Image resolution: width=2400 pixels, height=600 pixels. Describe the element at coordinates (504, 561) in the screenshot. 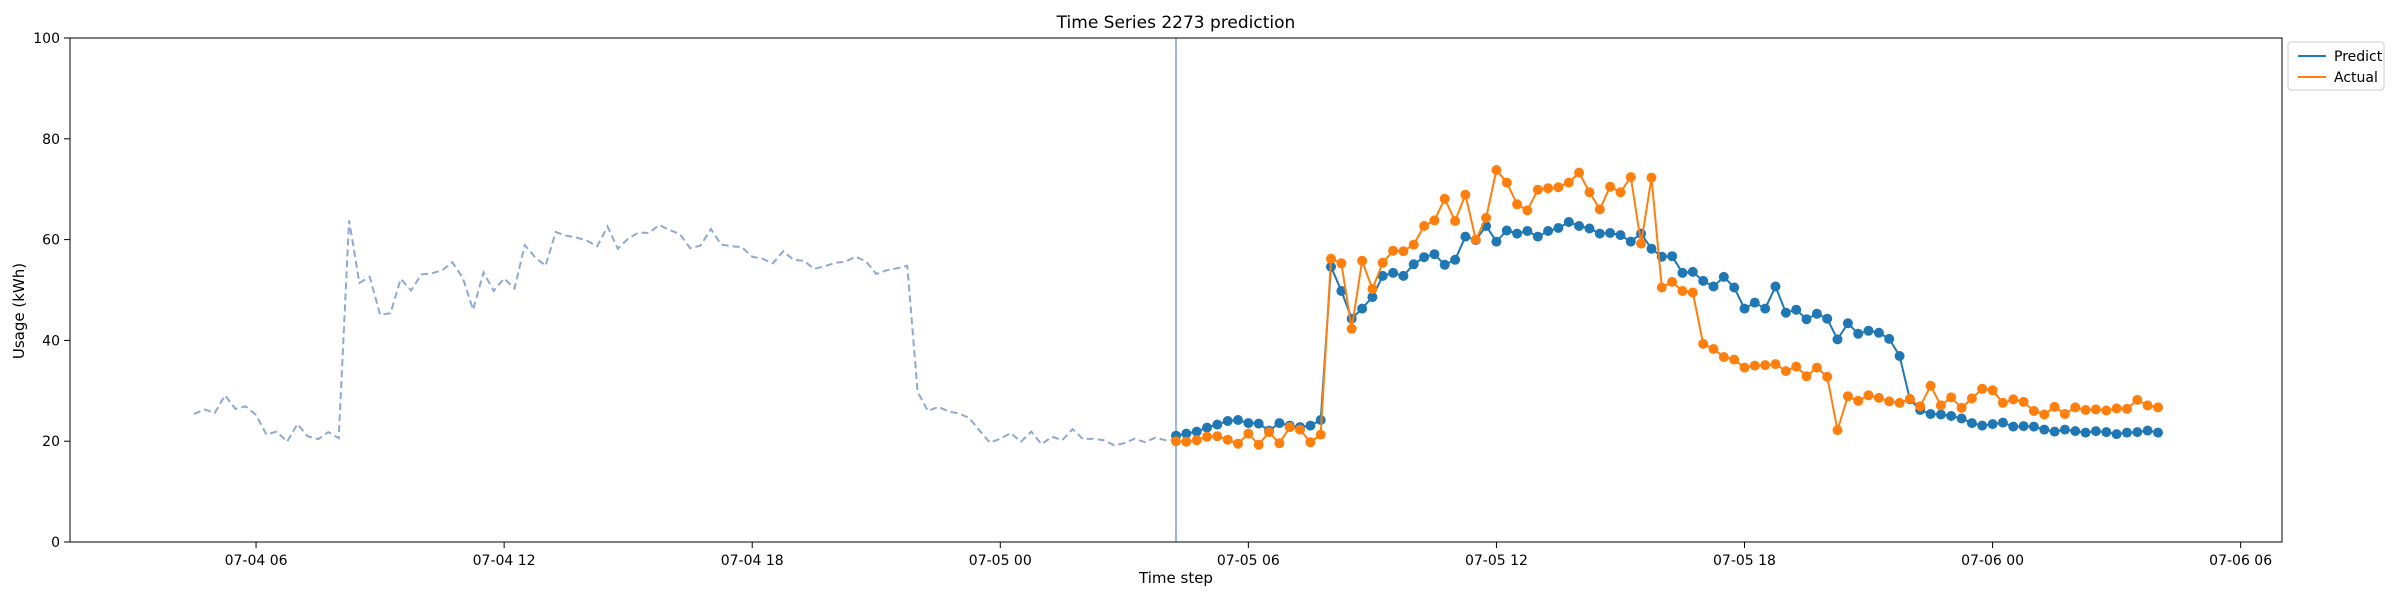

I see `x-tick-label: 07-04 12` at that location.